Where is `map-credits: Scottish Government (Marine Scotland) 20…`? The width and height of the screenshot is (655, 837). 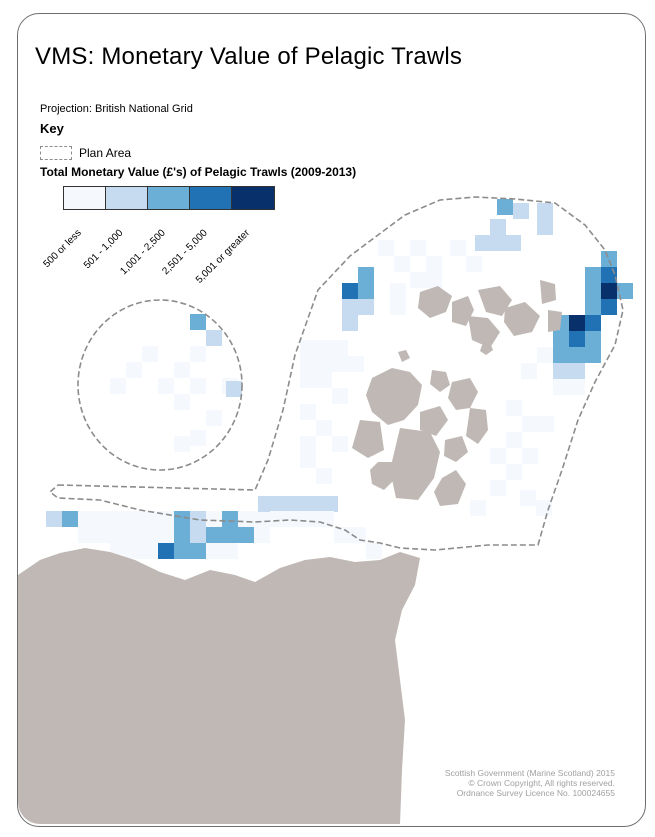 map-credits: Scottish Government (Marine Scotland) 20… is located at coordinates (530, 783).